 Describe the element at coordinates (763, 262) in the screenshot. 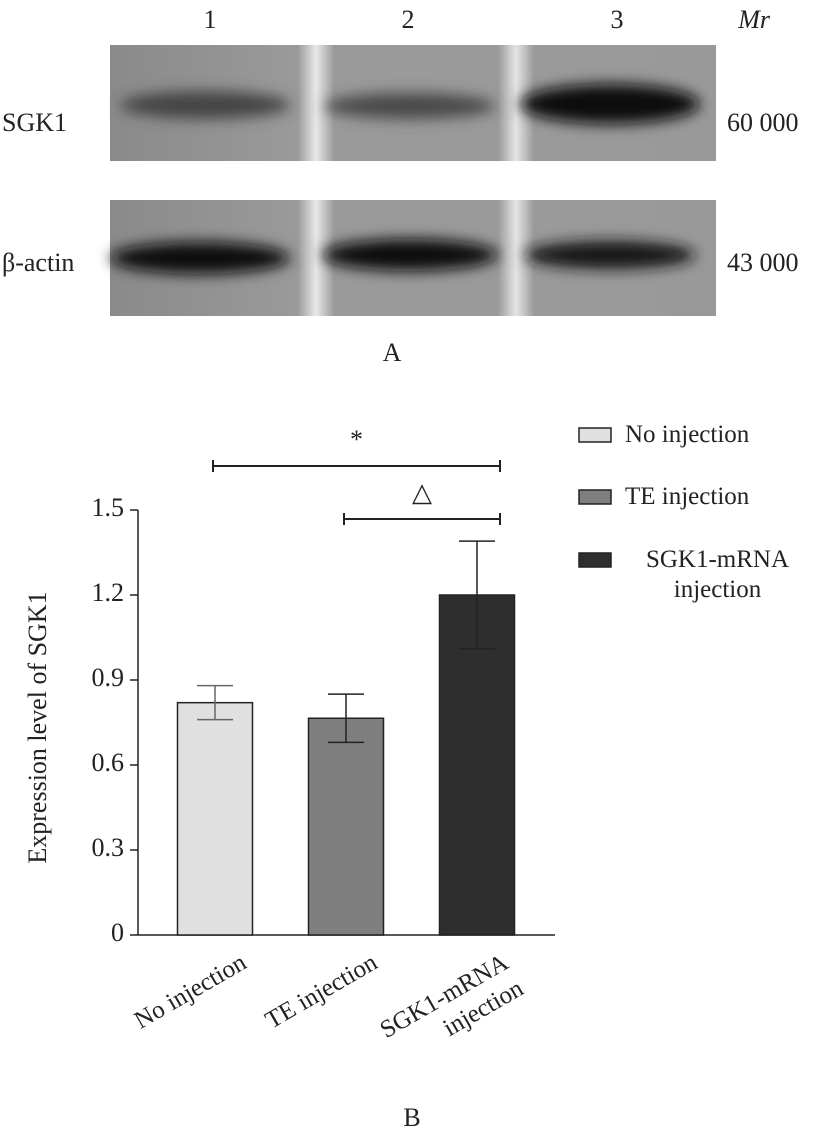

I see `mr-label: 43 000` at that location.